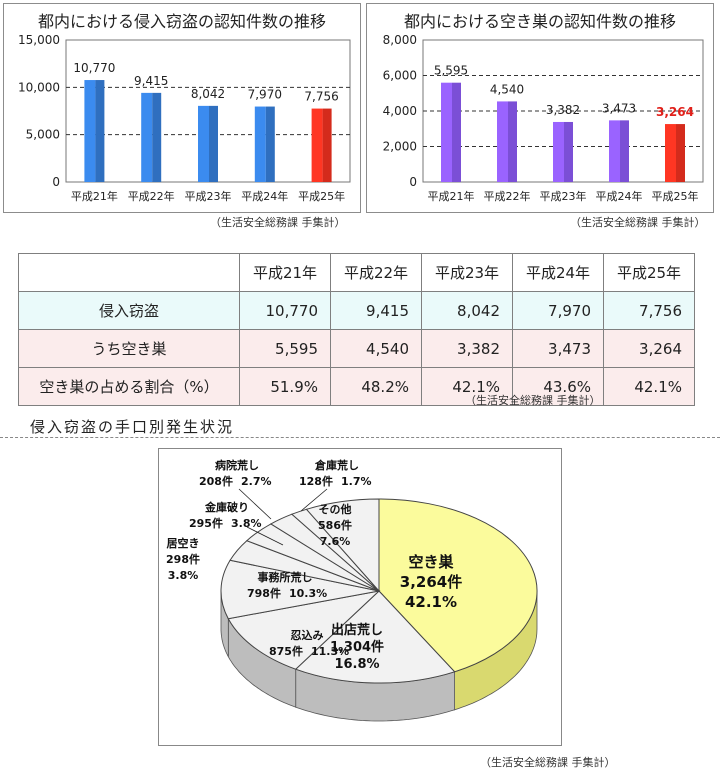 Image resolution: width=720 pixels, height=774 pixels. Describe the element at coordinates (357, 630) in the screenshot. I see `pie-label-name: 出店荒し` at that location.